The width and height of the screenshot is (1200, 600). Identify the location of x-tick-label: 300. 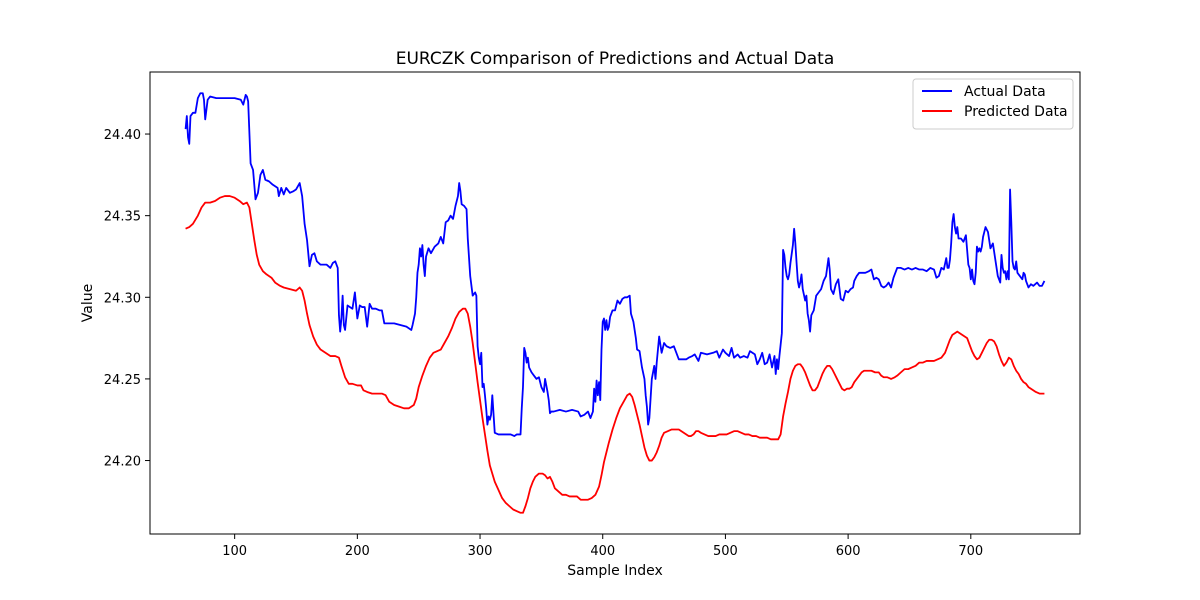
(480, 551).